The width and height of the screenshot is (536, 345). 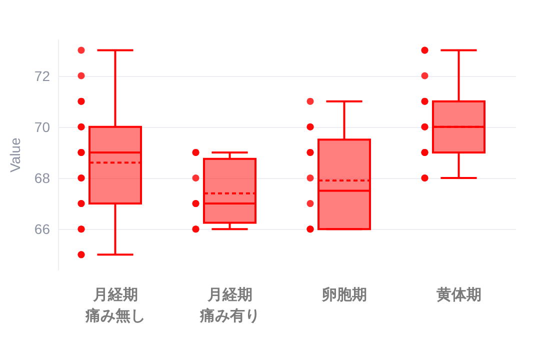 I want to click on x-tick-label: 卵胞期, so click(x=343, y=295).